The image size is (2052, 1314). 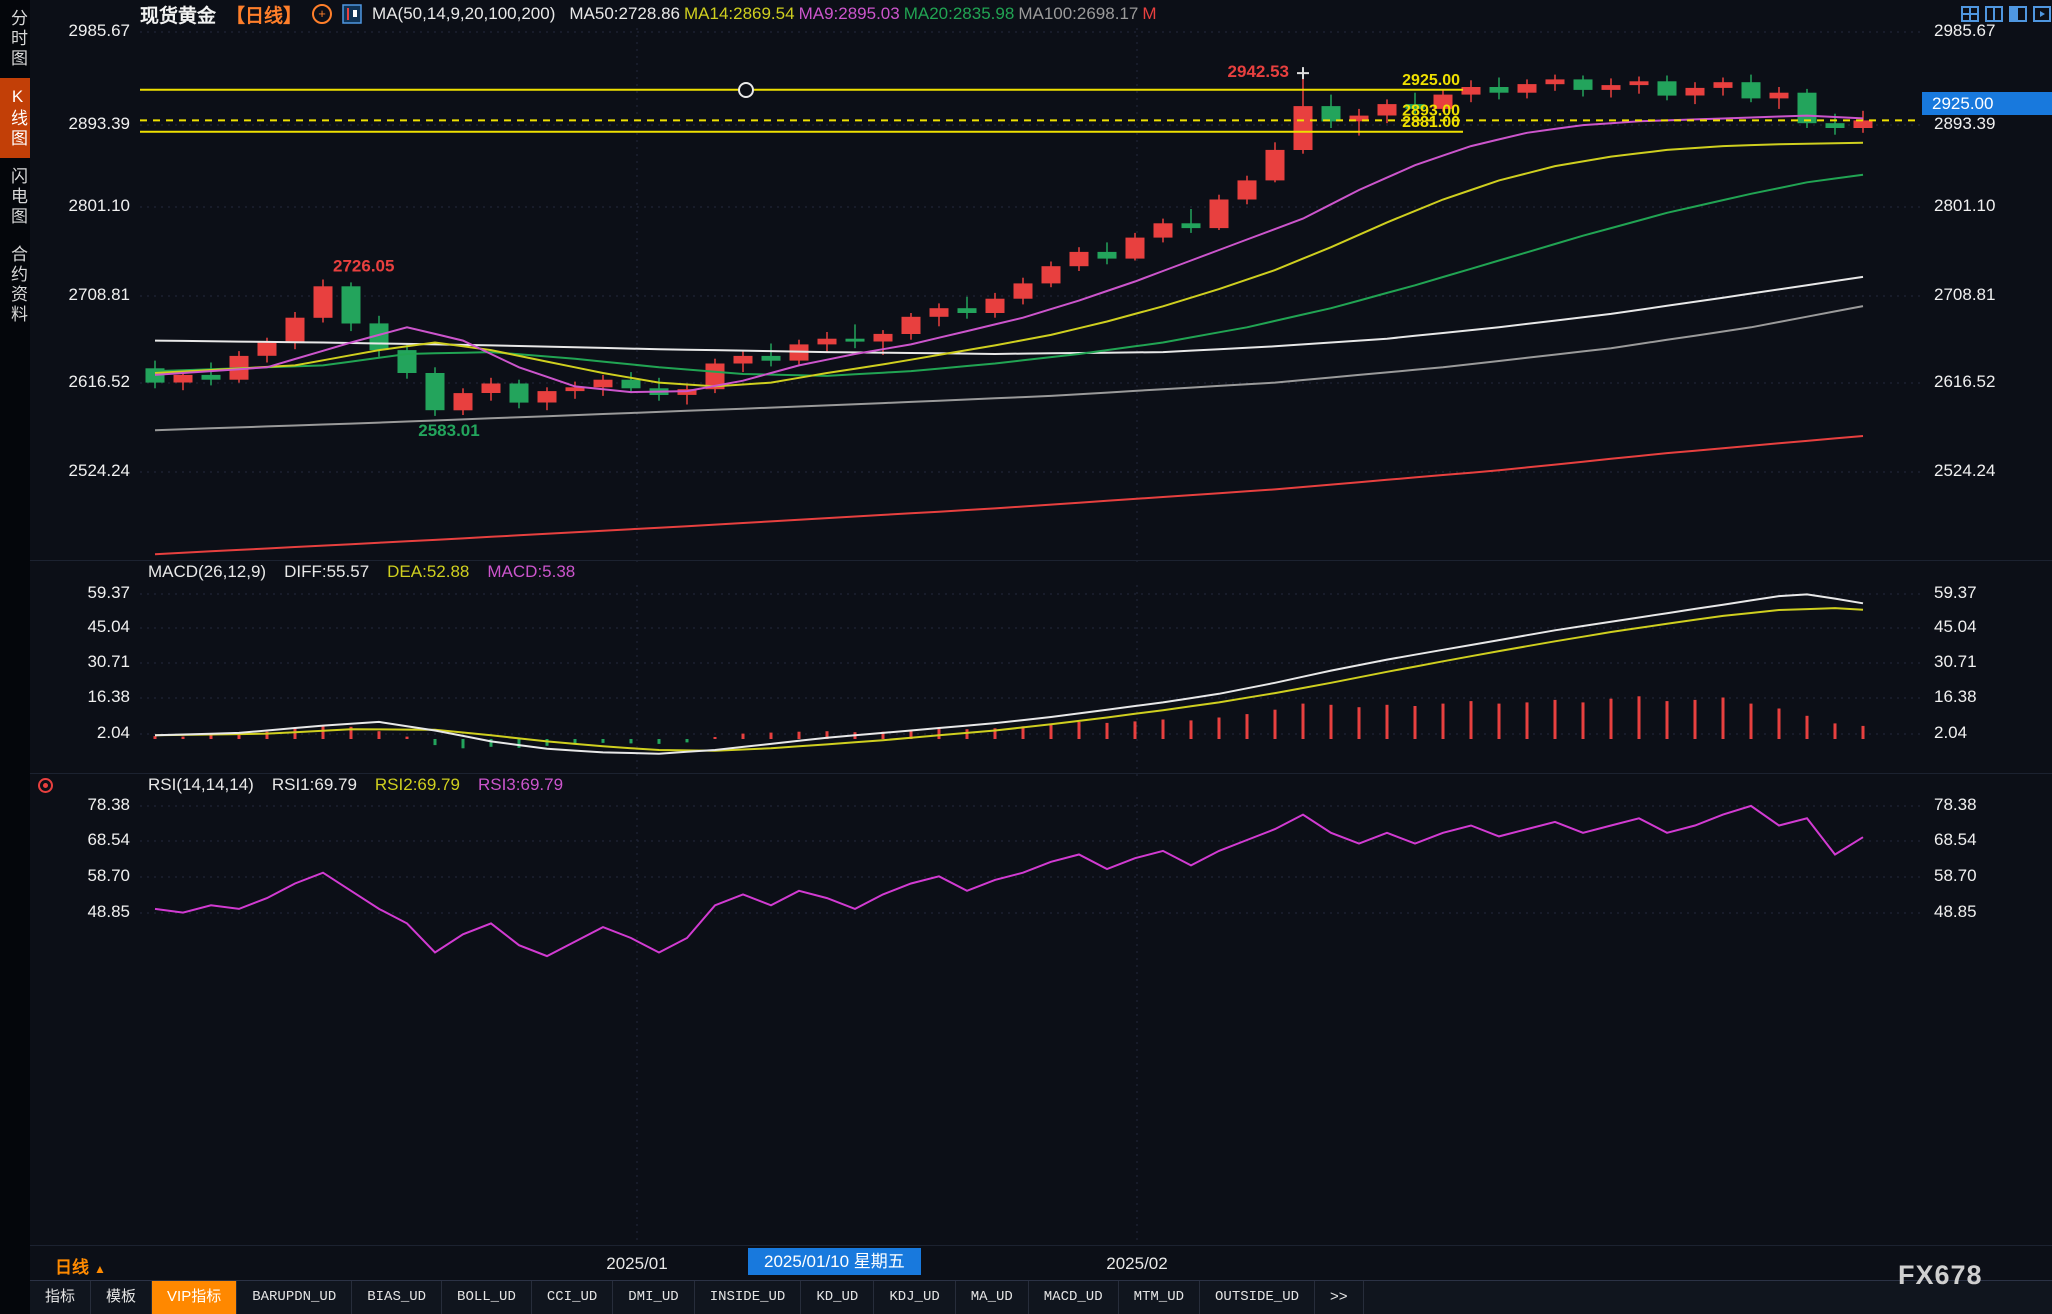 What do you see at coordinates (1258, 1297) in the screenshot?
I see `toolbar-item: OUTSIDE_UD` at bounding box center [1258, 1297].